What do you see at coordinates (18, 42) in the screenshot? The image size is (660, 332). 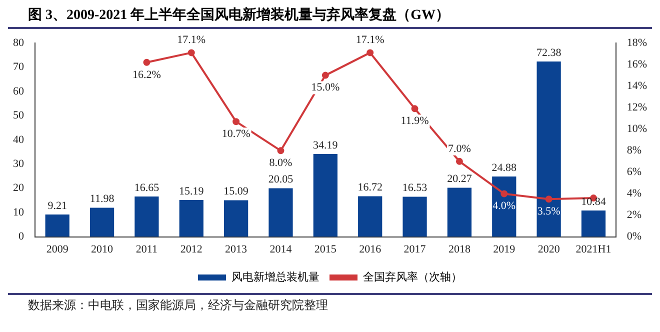 I see `y-tick-label: 80` at bounding box center [18, 42].